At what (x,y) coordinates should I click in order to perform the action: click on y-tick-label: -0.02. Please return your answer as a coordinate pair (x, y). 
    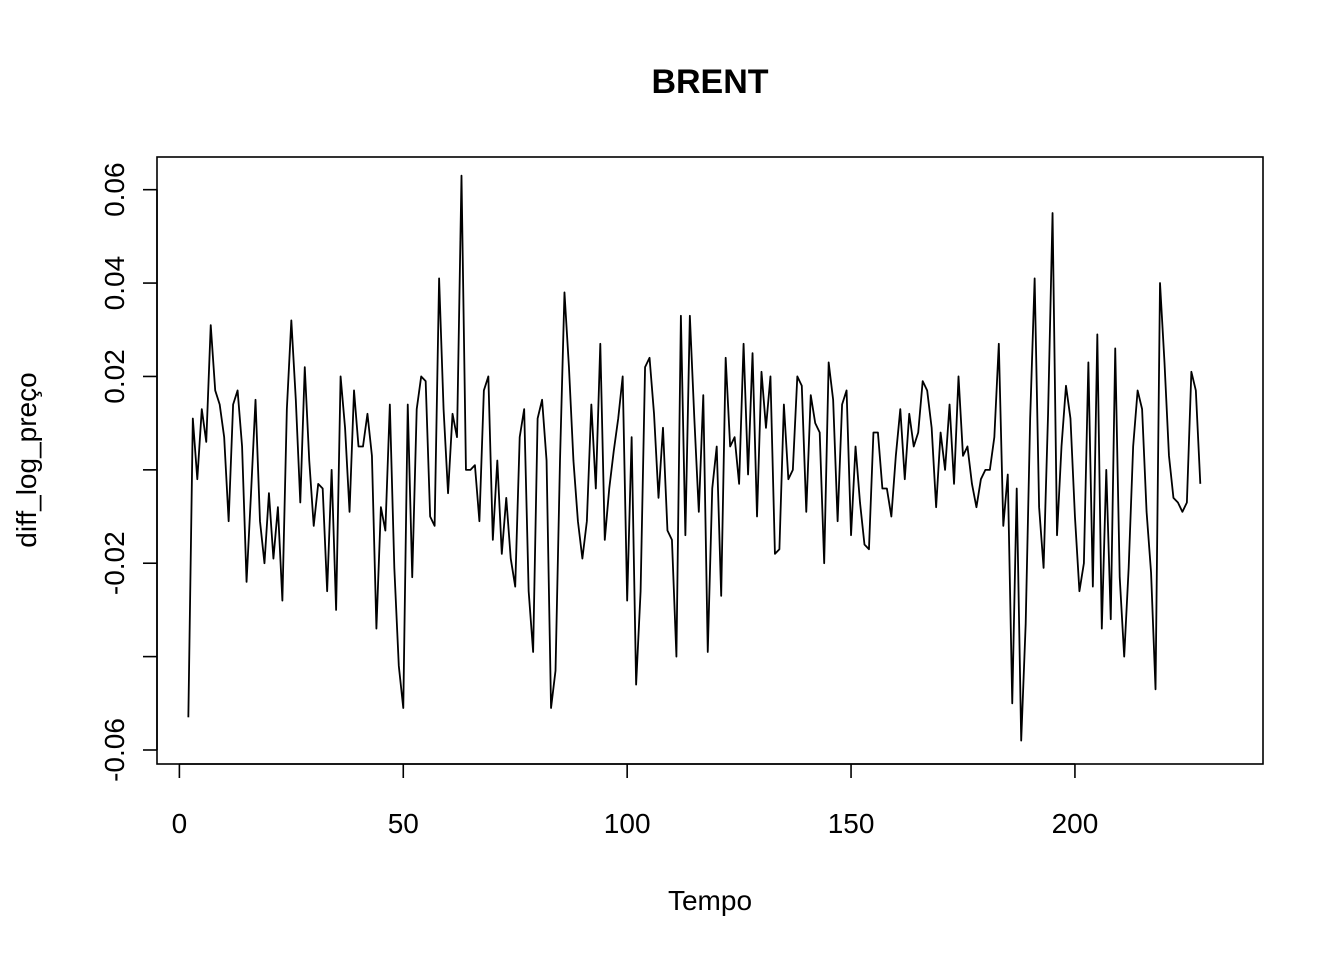
    Looking at the image, I should click on (114, 563).